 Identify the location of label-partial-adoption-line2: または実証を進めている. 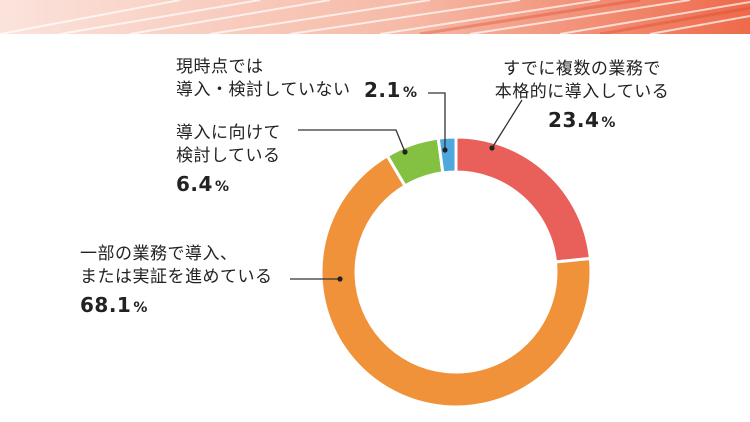
(176, 277).